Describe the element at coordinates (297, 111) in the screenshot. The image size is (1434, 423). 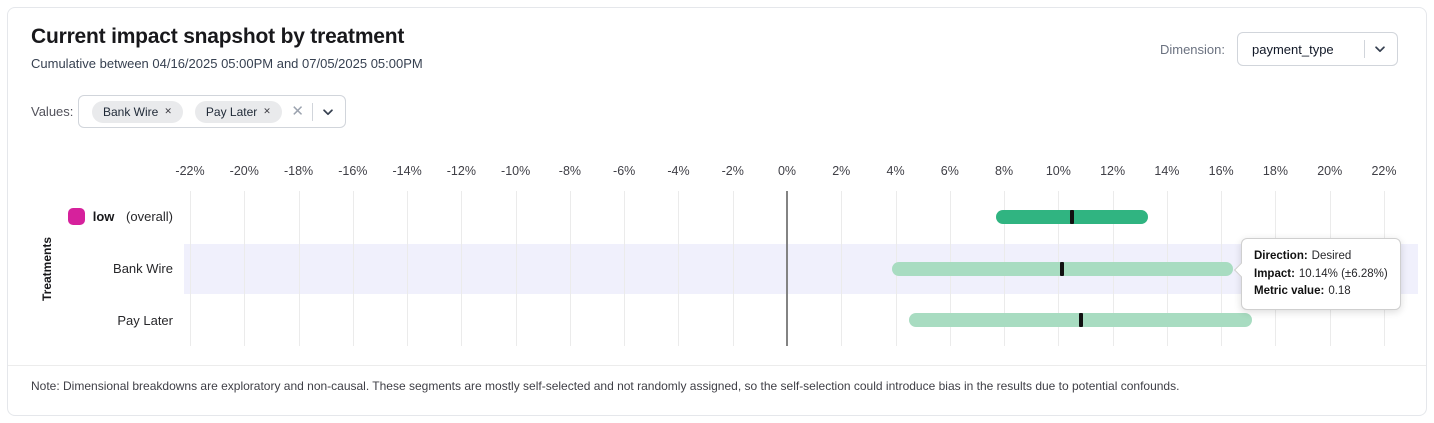
I see `clear-all-icon: ✕` at that location.